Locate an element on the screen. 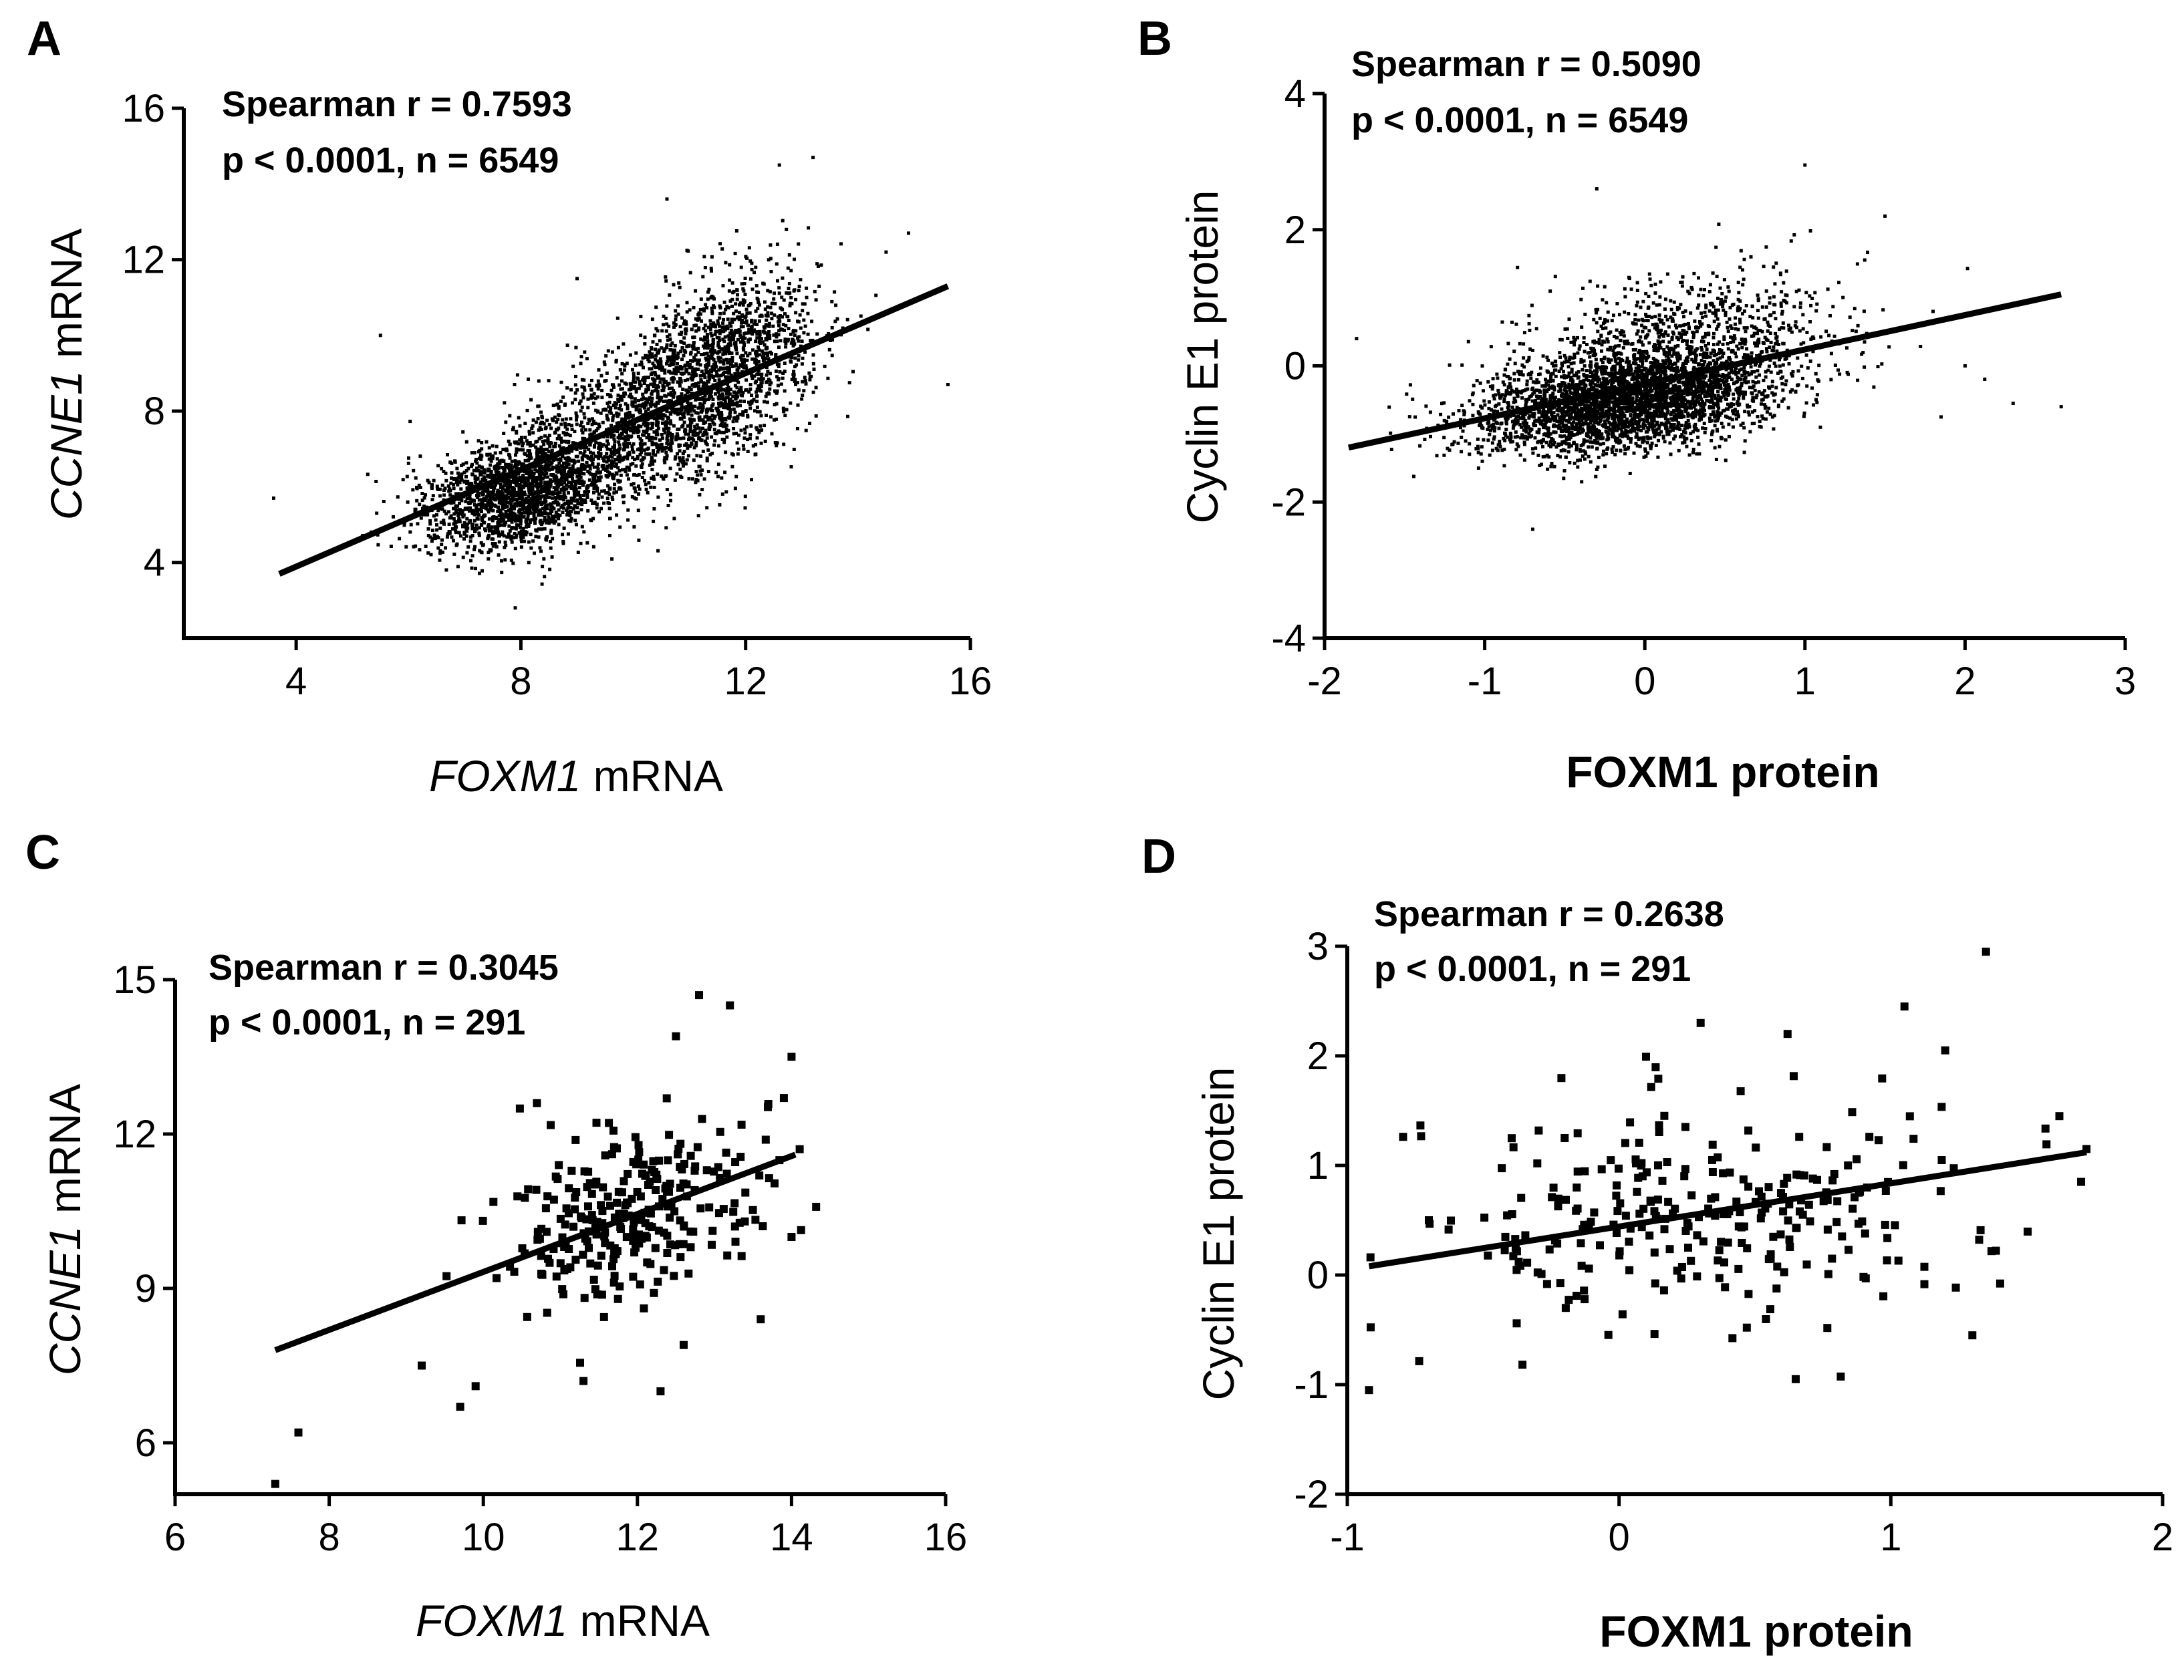  panel-a-y-tick-label: 16 is located at coordinates (143, 108).